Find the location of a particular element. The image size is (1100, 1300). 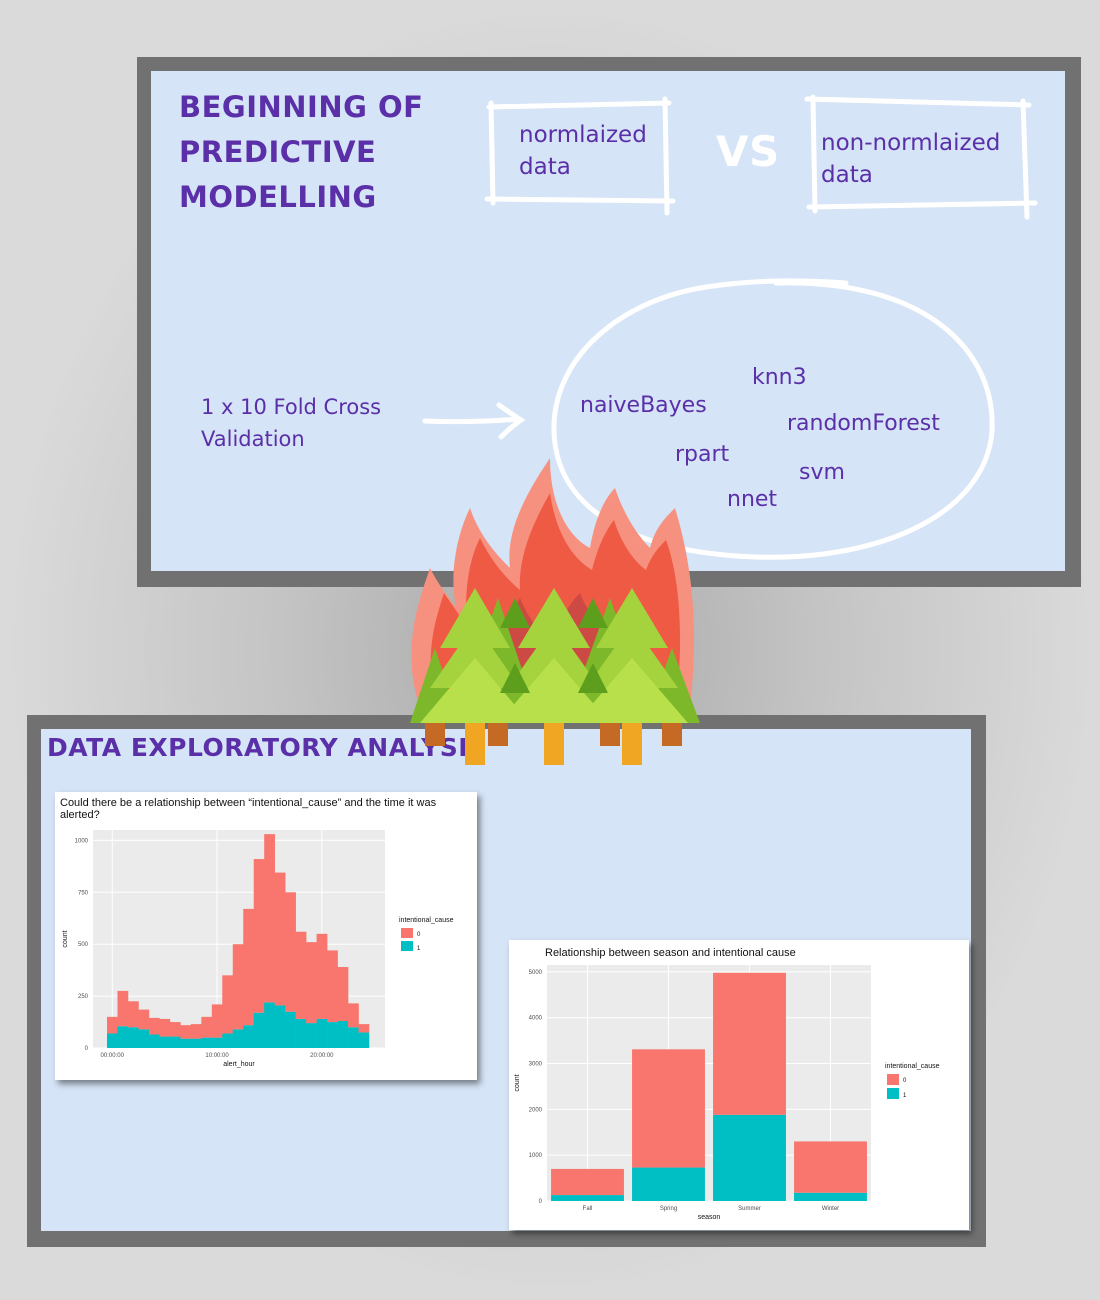

normalized-data-label: normlaized data is located at coordinates (583, 151).